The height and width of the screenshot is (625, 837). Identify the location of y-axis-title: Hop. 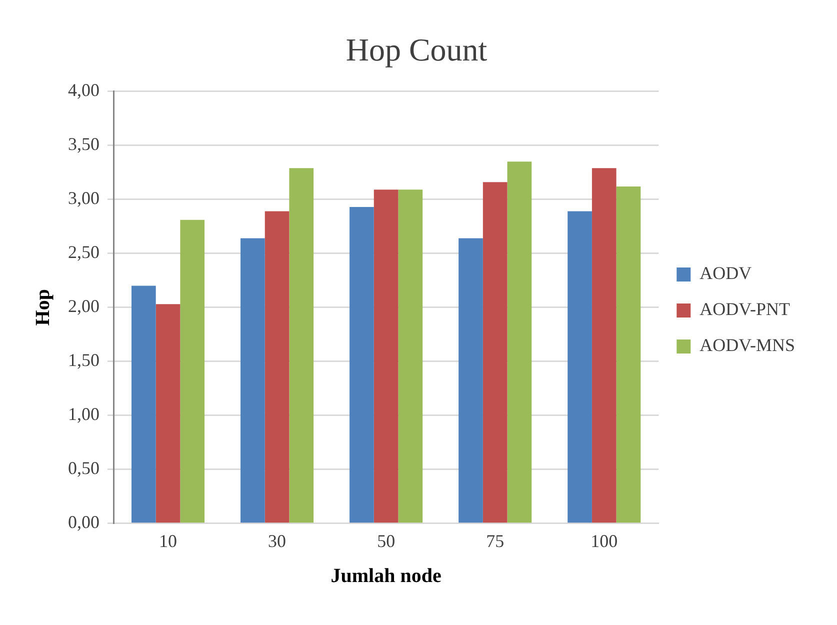
(43, 307).